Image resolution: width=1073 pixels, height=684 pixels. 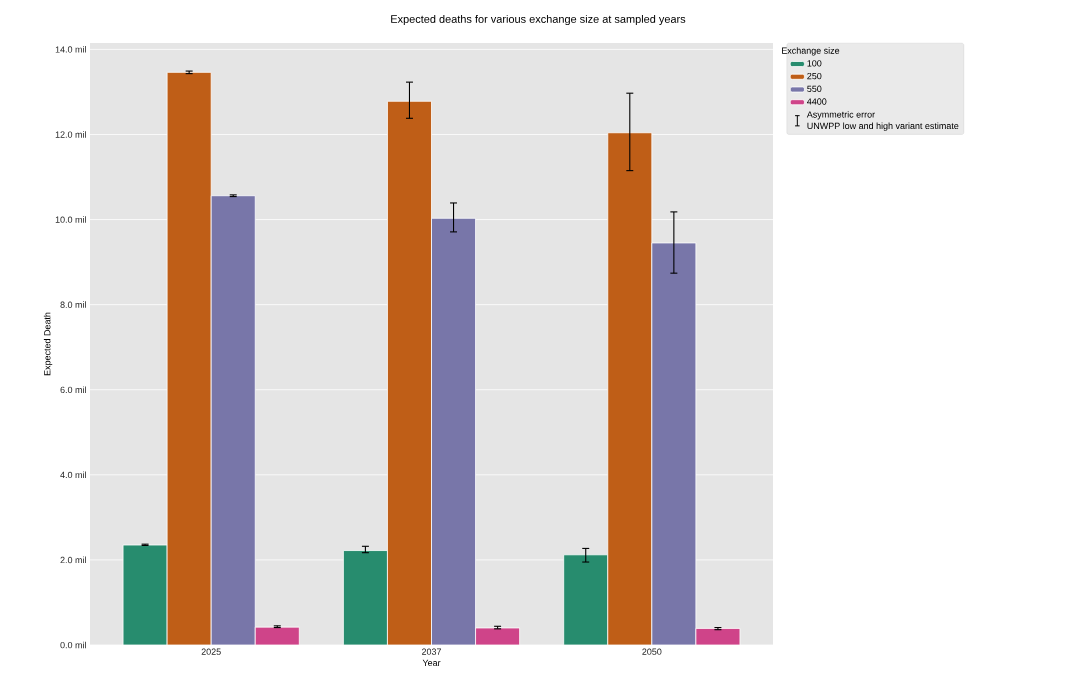 I want to click on text: UNWPP low and high variant estimate, so click(x=883, y=126).